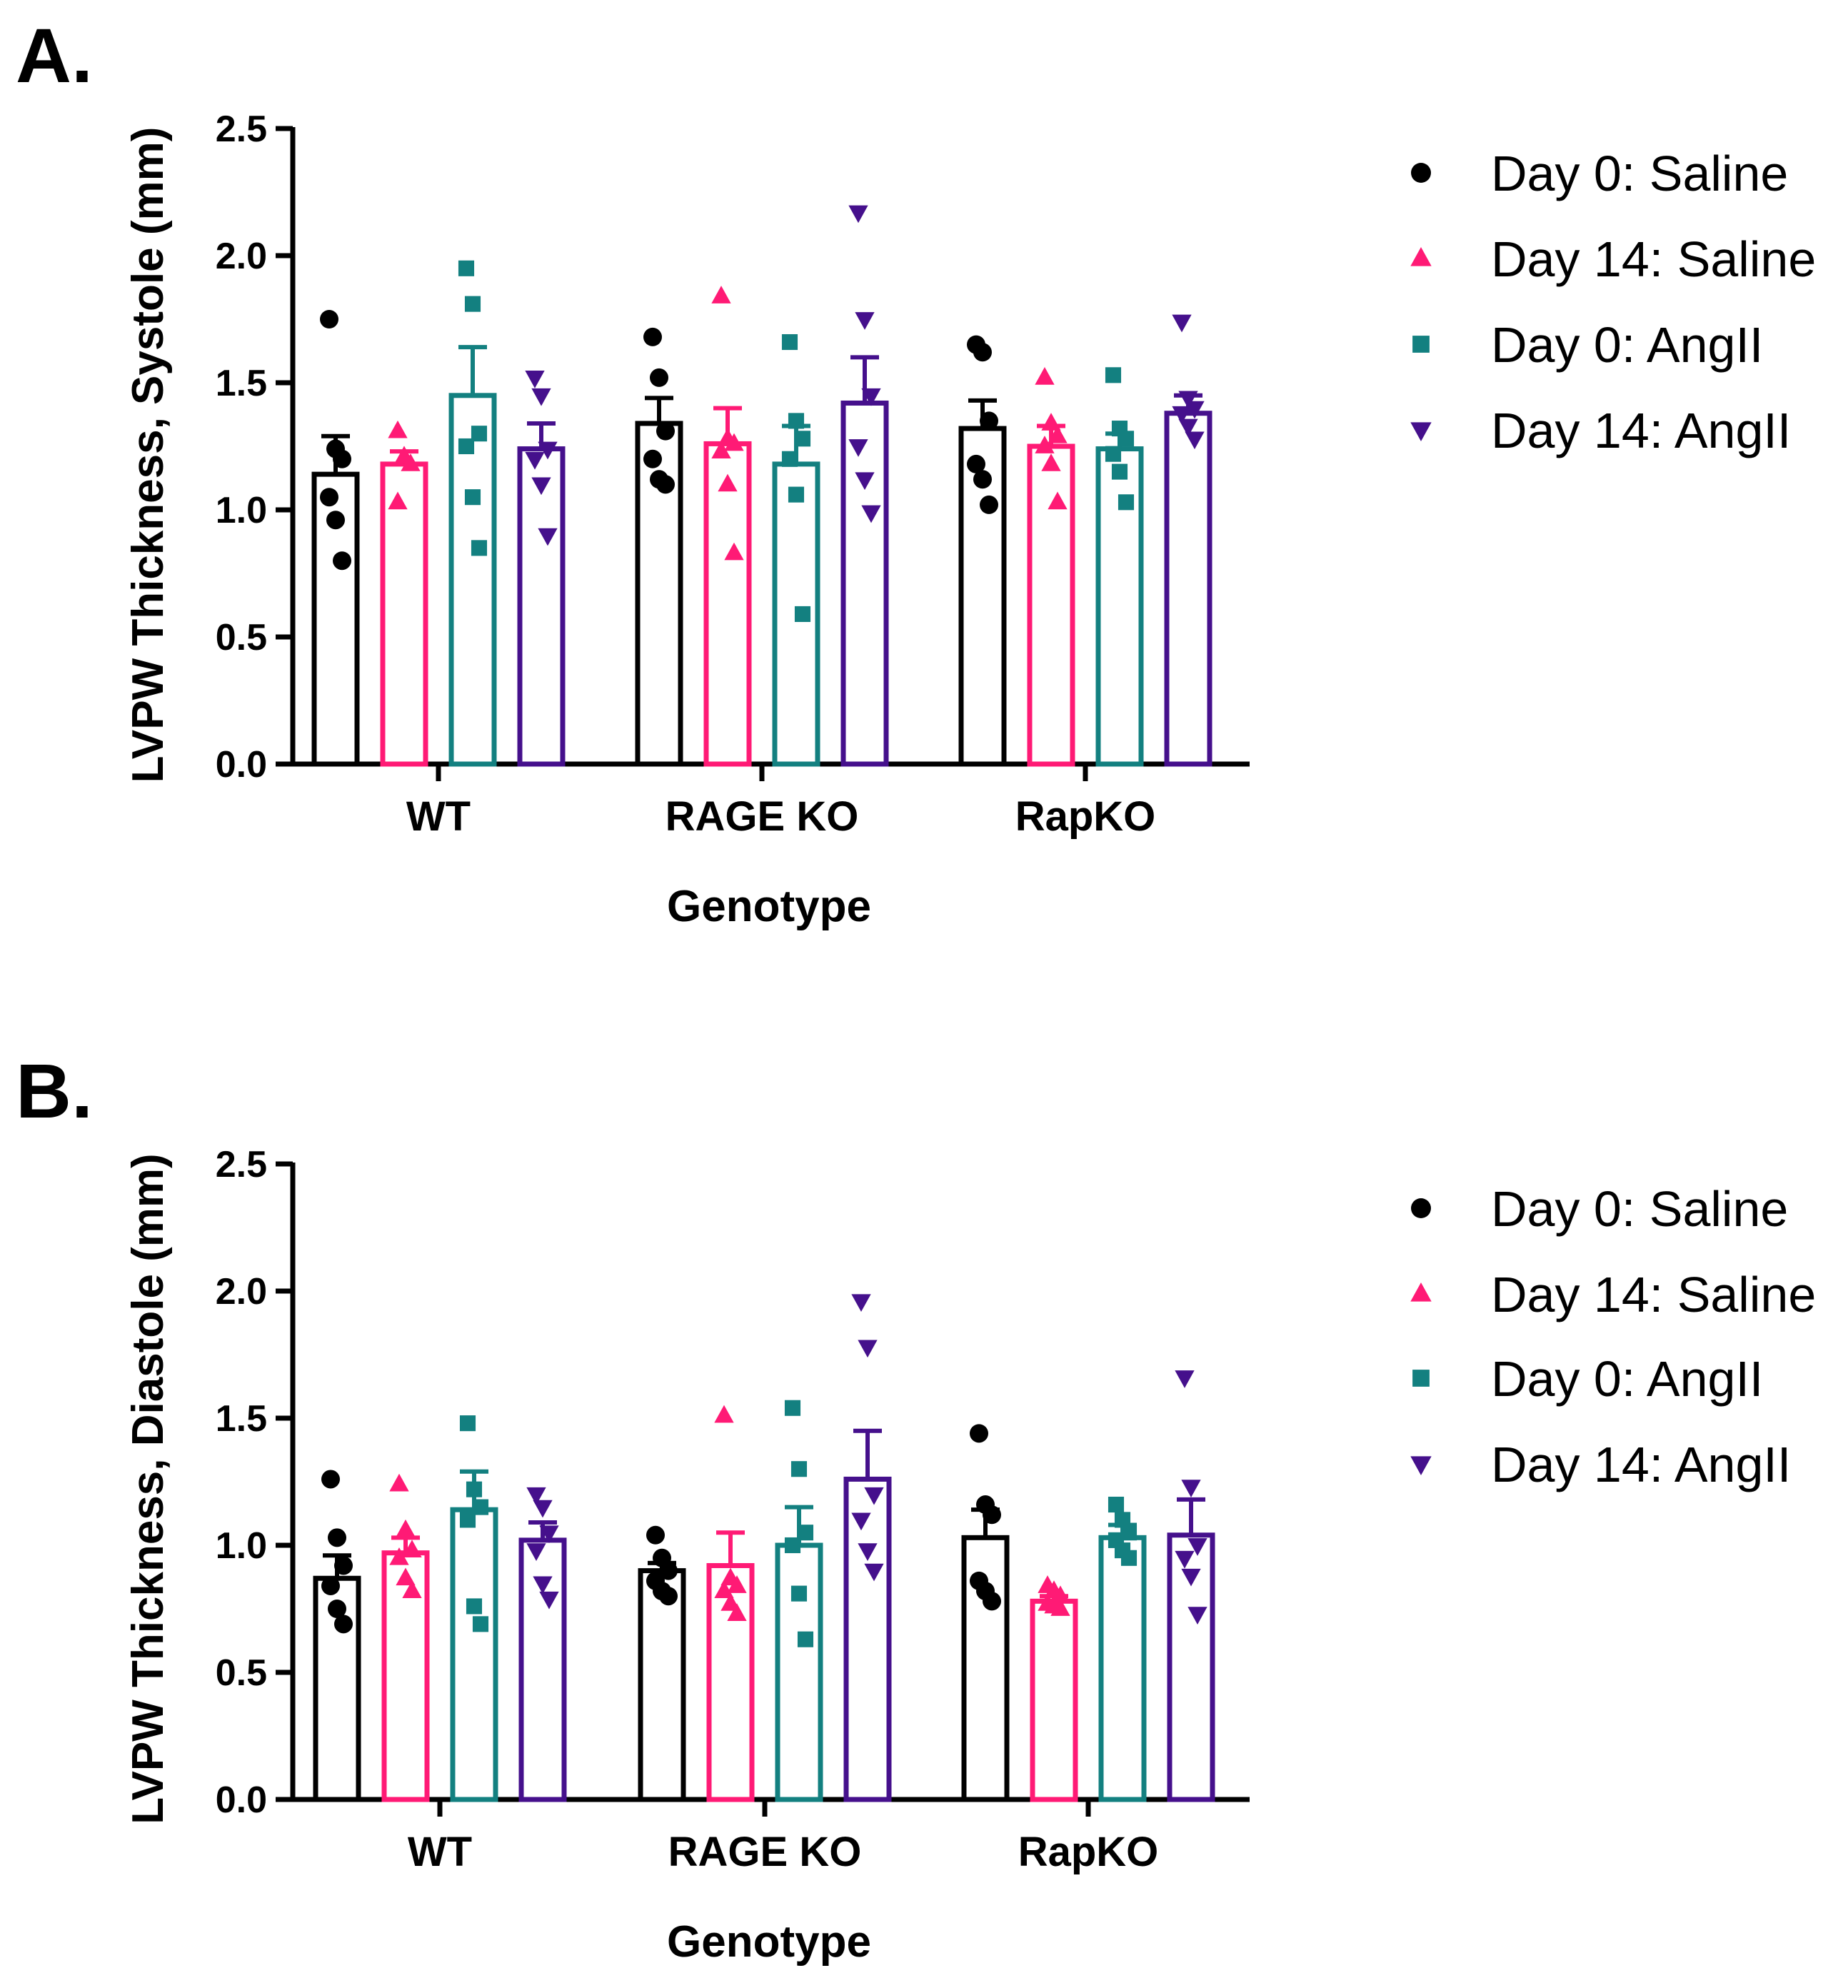  I want to click on panel-b-y-tick-label: 2.0, so click(241, 1291).